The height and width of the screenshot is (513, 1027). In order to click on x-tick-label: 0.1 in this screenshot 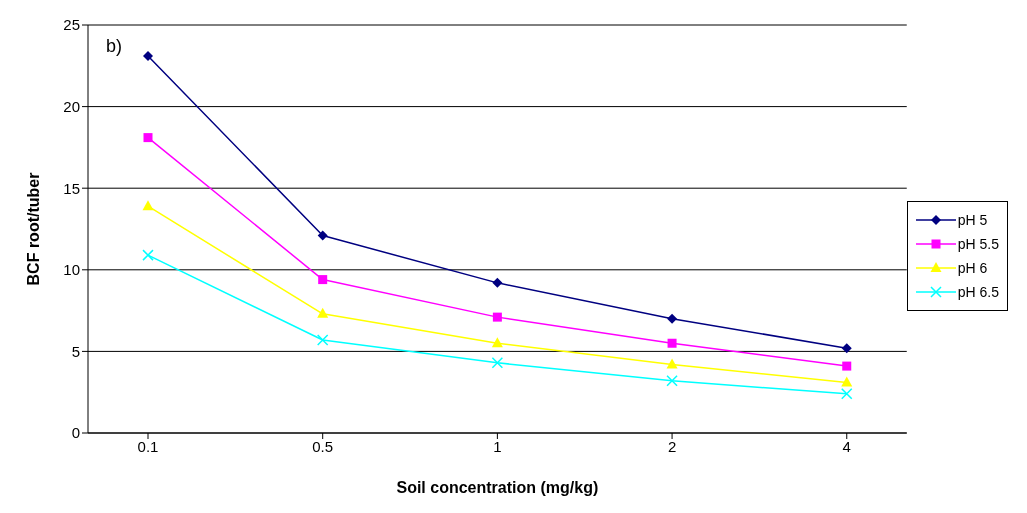, I will do `click(148, 446)`.